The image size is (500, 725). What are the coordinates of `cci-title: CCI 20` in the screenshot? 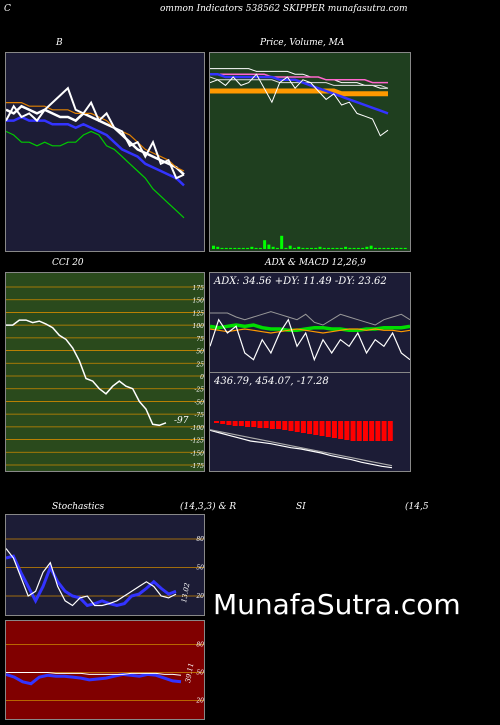 It's located at (68, 263).